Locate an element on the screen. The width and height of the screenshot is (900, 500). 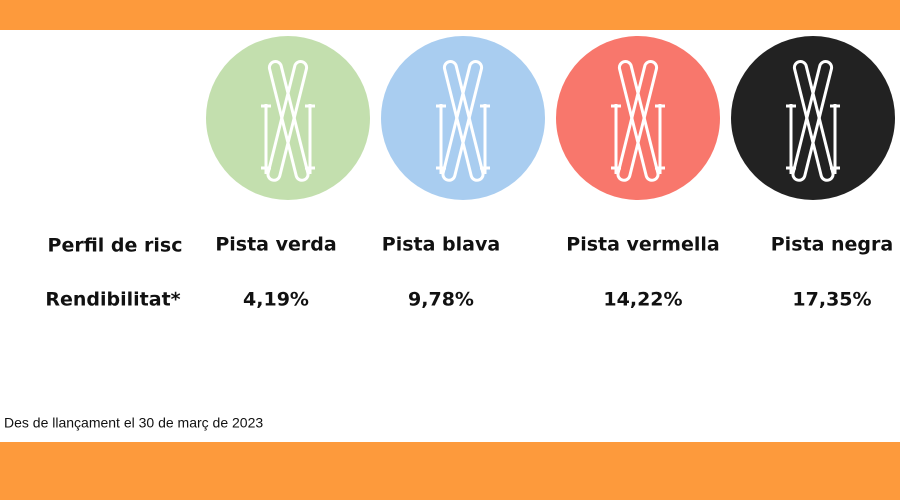
return-value: 4,19% is located at coordinates (276, 300).